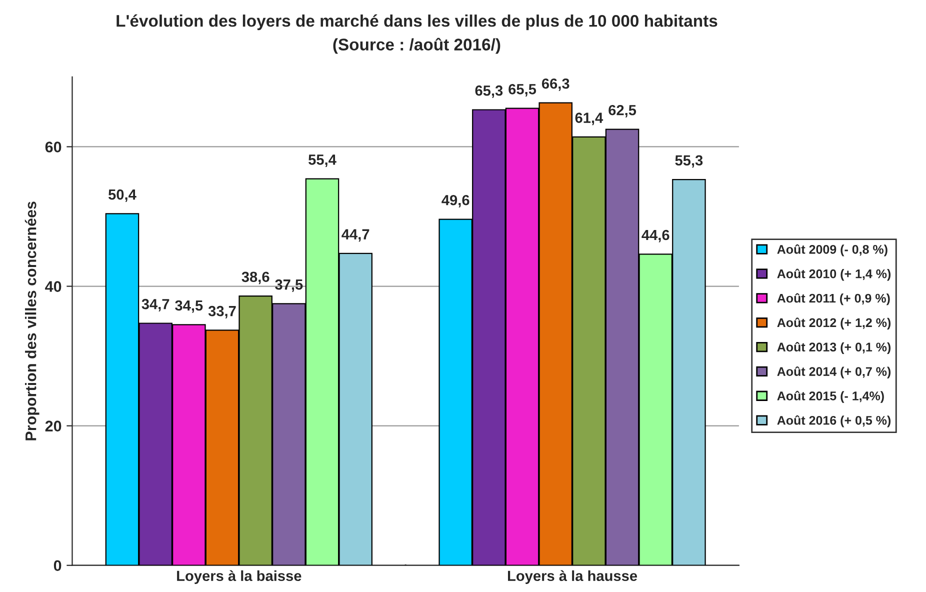  Describe the element at coordinates (322, 160) in the screenshot. I see `data-label: 55,4` at that location.